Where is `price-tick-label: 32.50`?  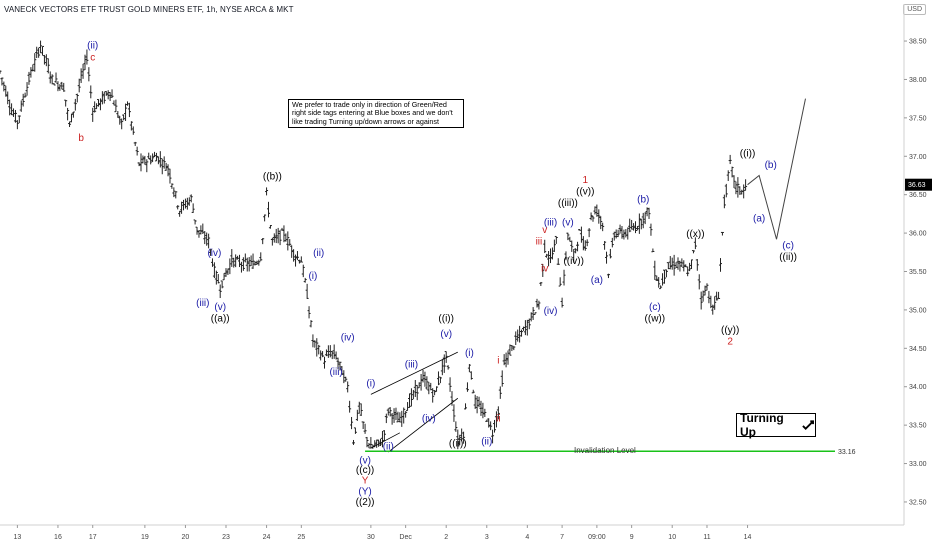 price-tick-label: 32.50 is located at coordinates (918, 502).